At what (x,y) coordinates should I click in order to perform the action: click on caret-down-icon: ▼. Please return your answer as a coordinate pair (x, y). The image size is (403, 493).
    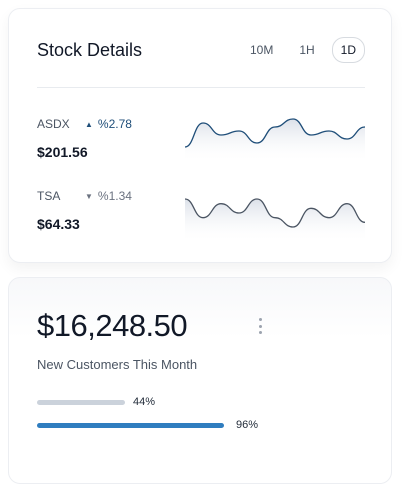
    Looking at the image, I should click on (89, 196).